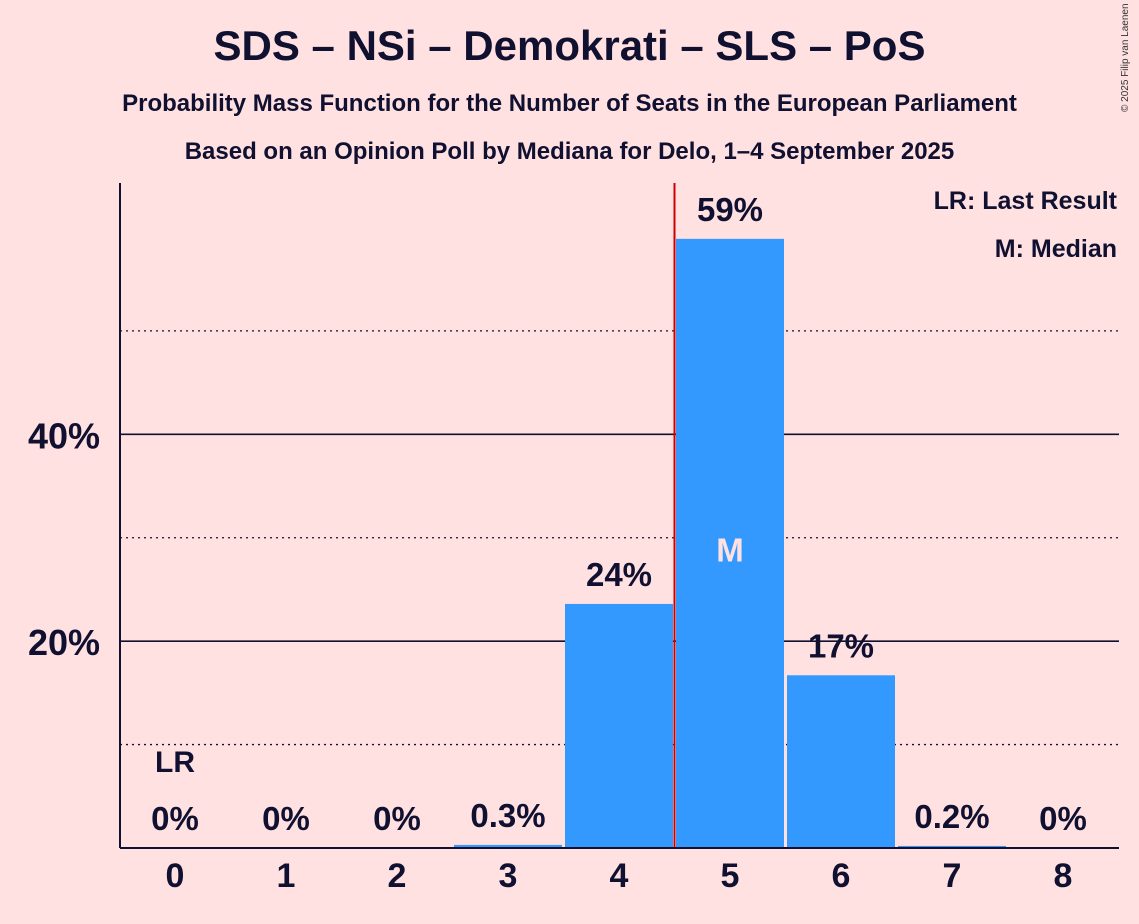  I want to click on x-tick-label: 4, so click(619, 876).